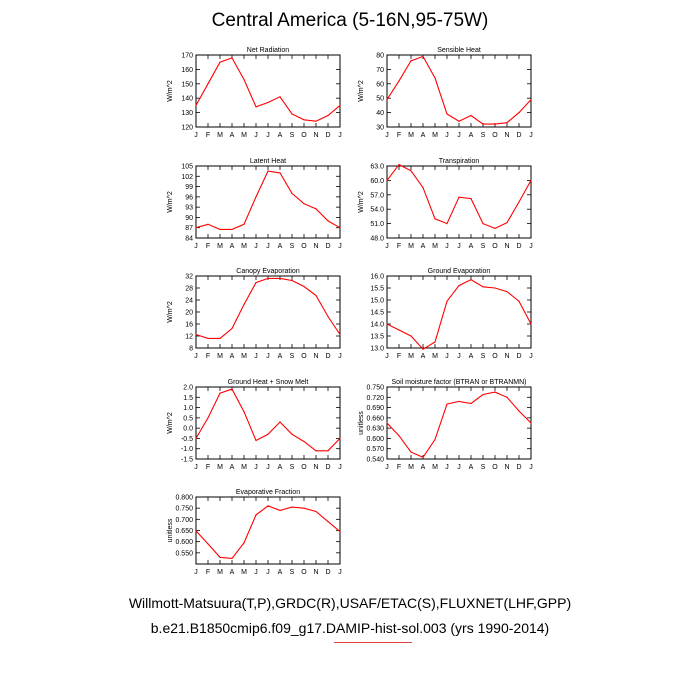 The image size is (700, 700). What do you see at coordinates (187, 177) in the screenshot?
I see `y-tick-label: 102` at bounding box center [187, 177].